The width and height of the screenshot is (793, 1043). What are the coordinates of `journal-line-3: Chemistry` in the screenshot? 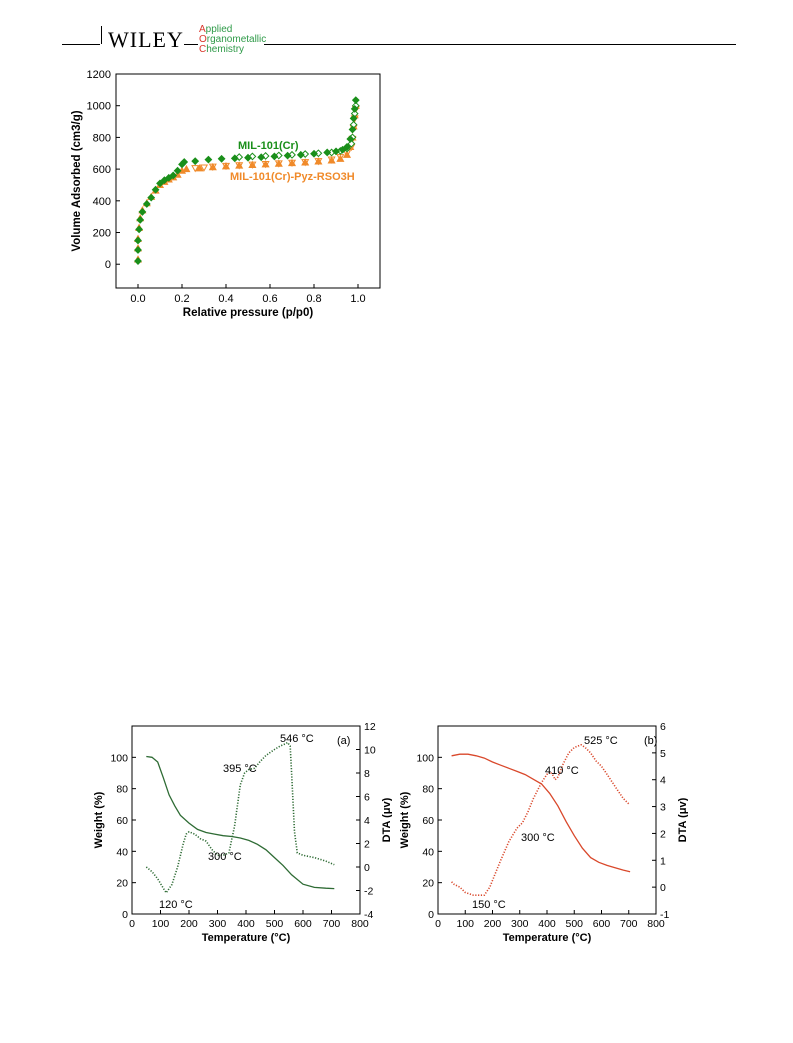 It's located at (222, 49).